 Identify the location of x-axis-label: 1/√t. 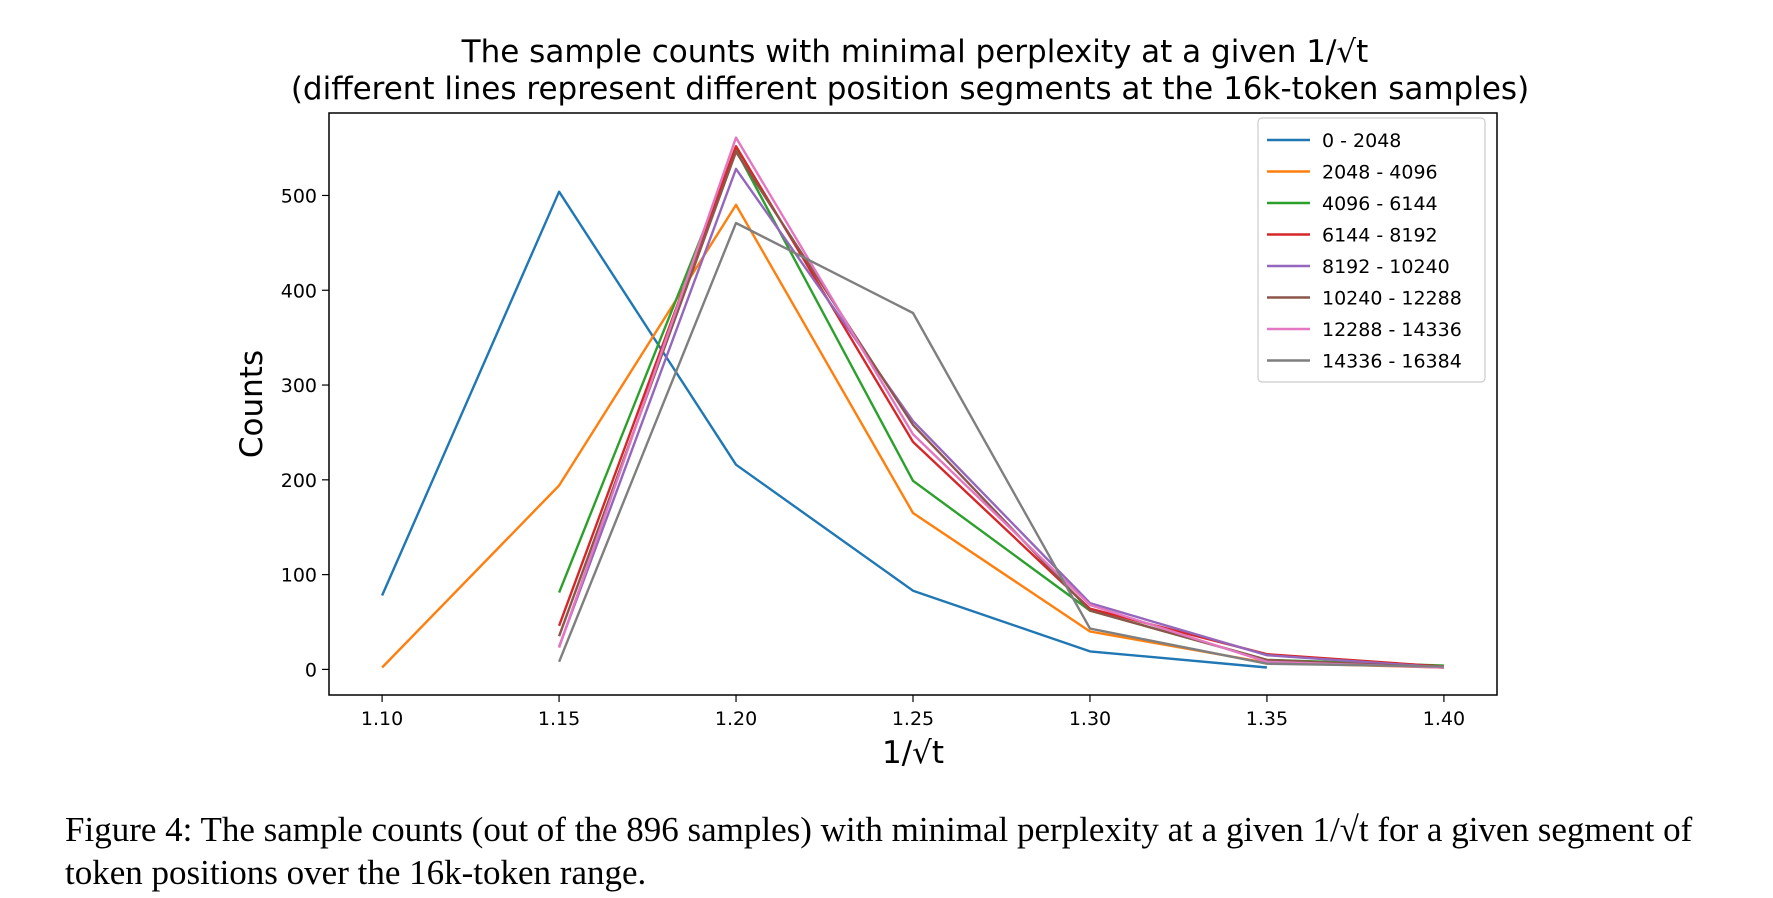
(913, 753).